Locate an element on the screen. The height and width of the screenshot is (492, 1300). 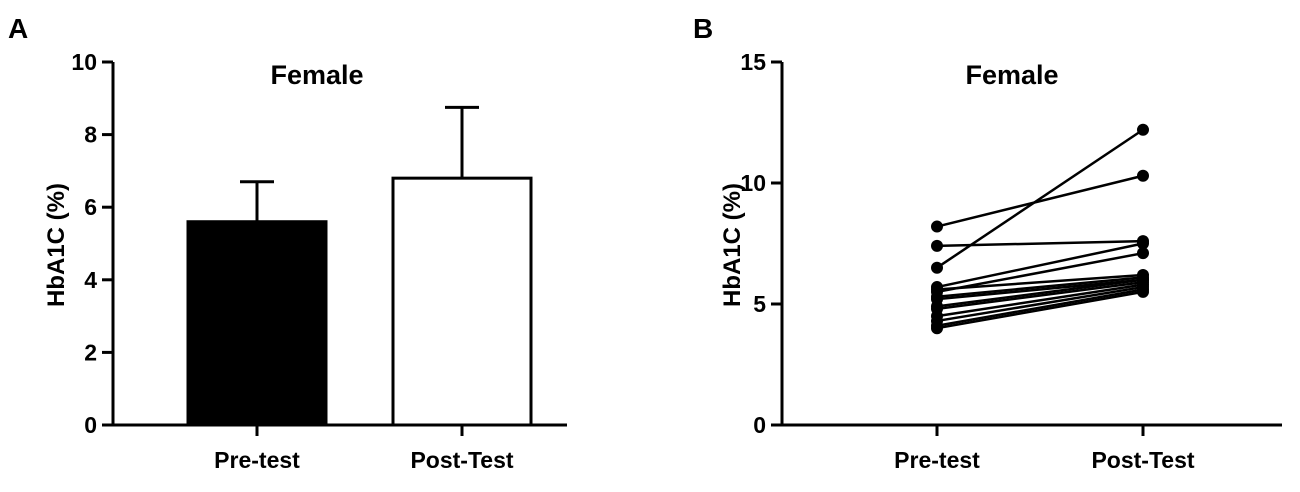
paired-lines is located at coordinates (1040, 229).